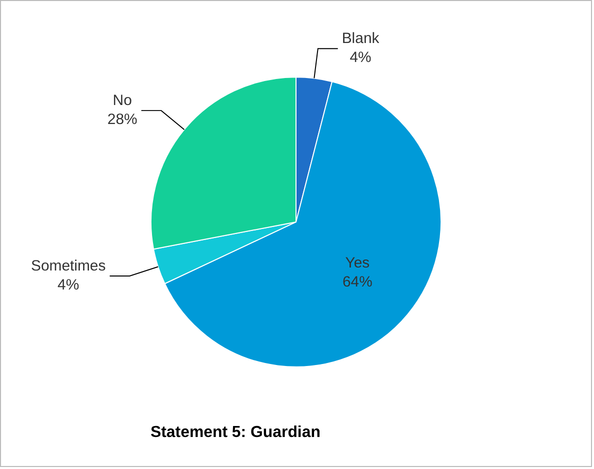 This screenshot has width=594, height=469. What do you see at coordinates (361, 39) in the screenshot?
I see `slice-label: Blank` at bounding box center [361, 39].